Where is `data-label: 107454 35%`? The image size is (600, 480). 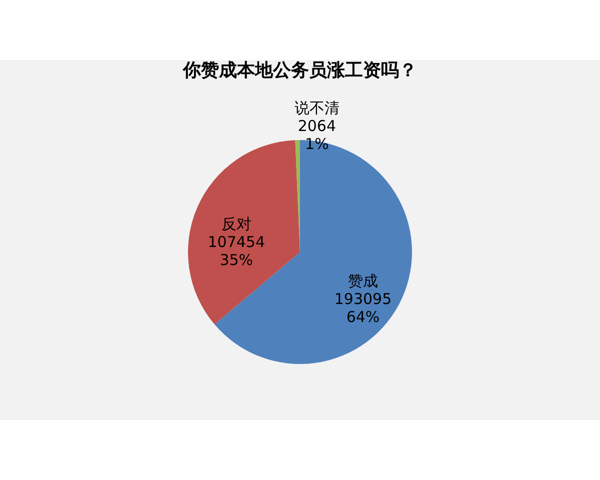 data-label: 107454 35% is located at coordinates (237, 251).